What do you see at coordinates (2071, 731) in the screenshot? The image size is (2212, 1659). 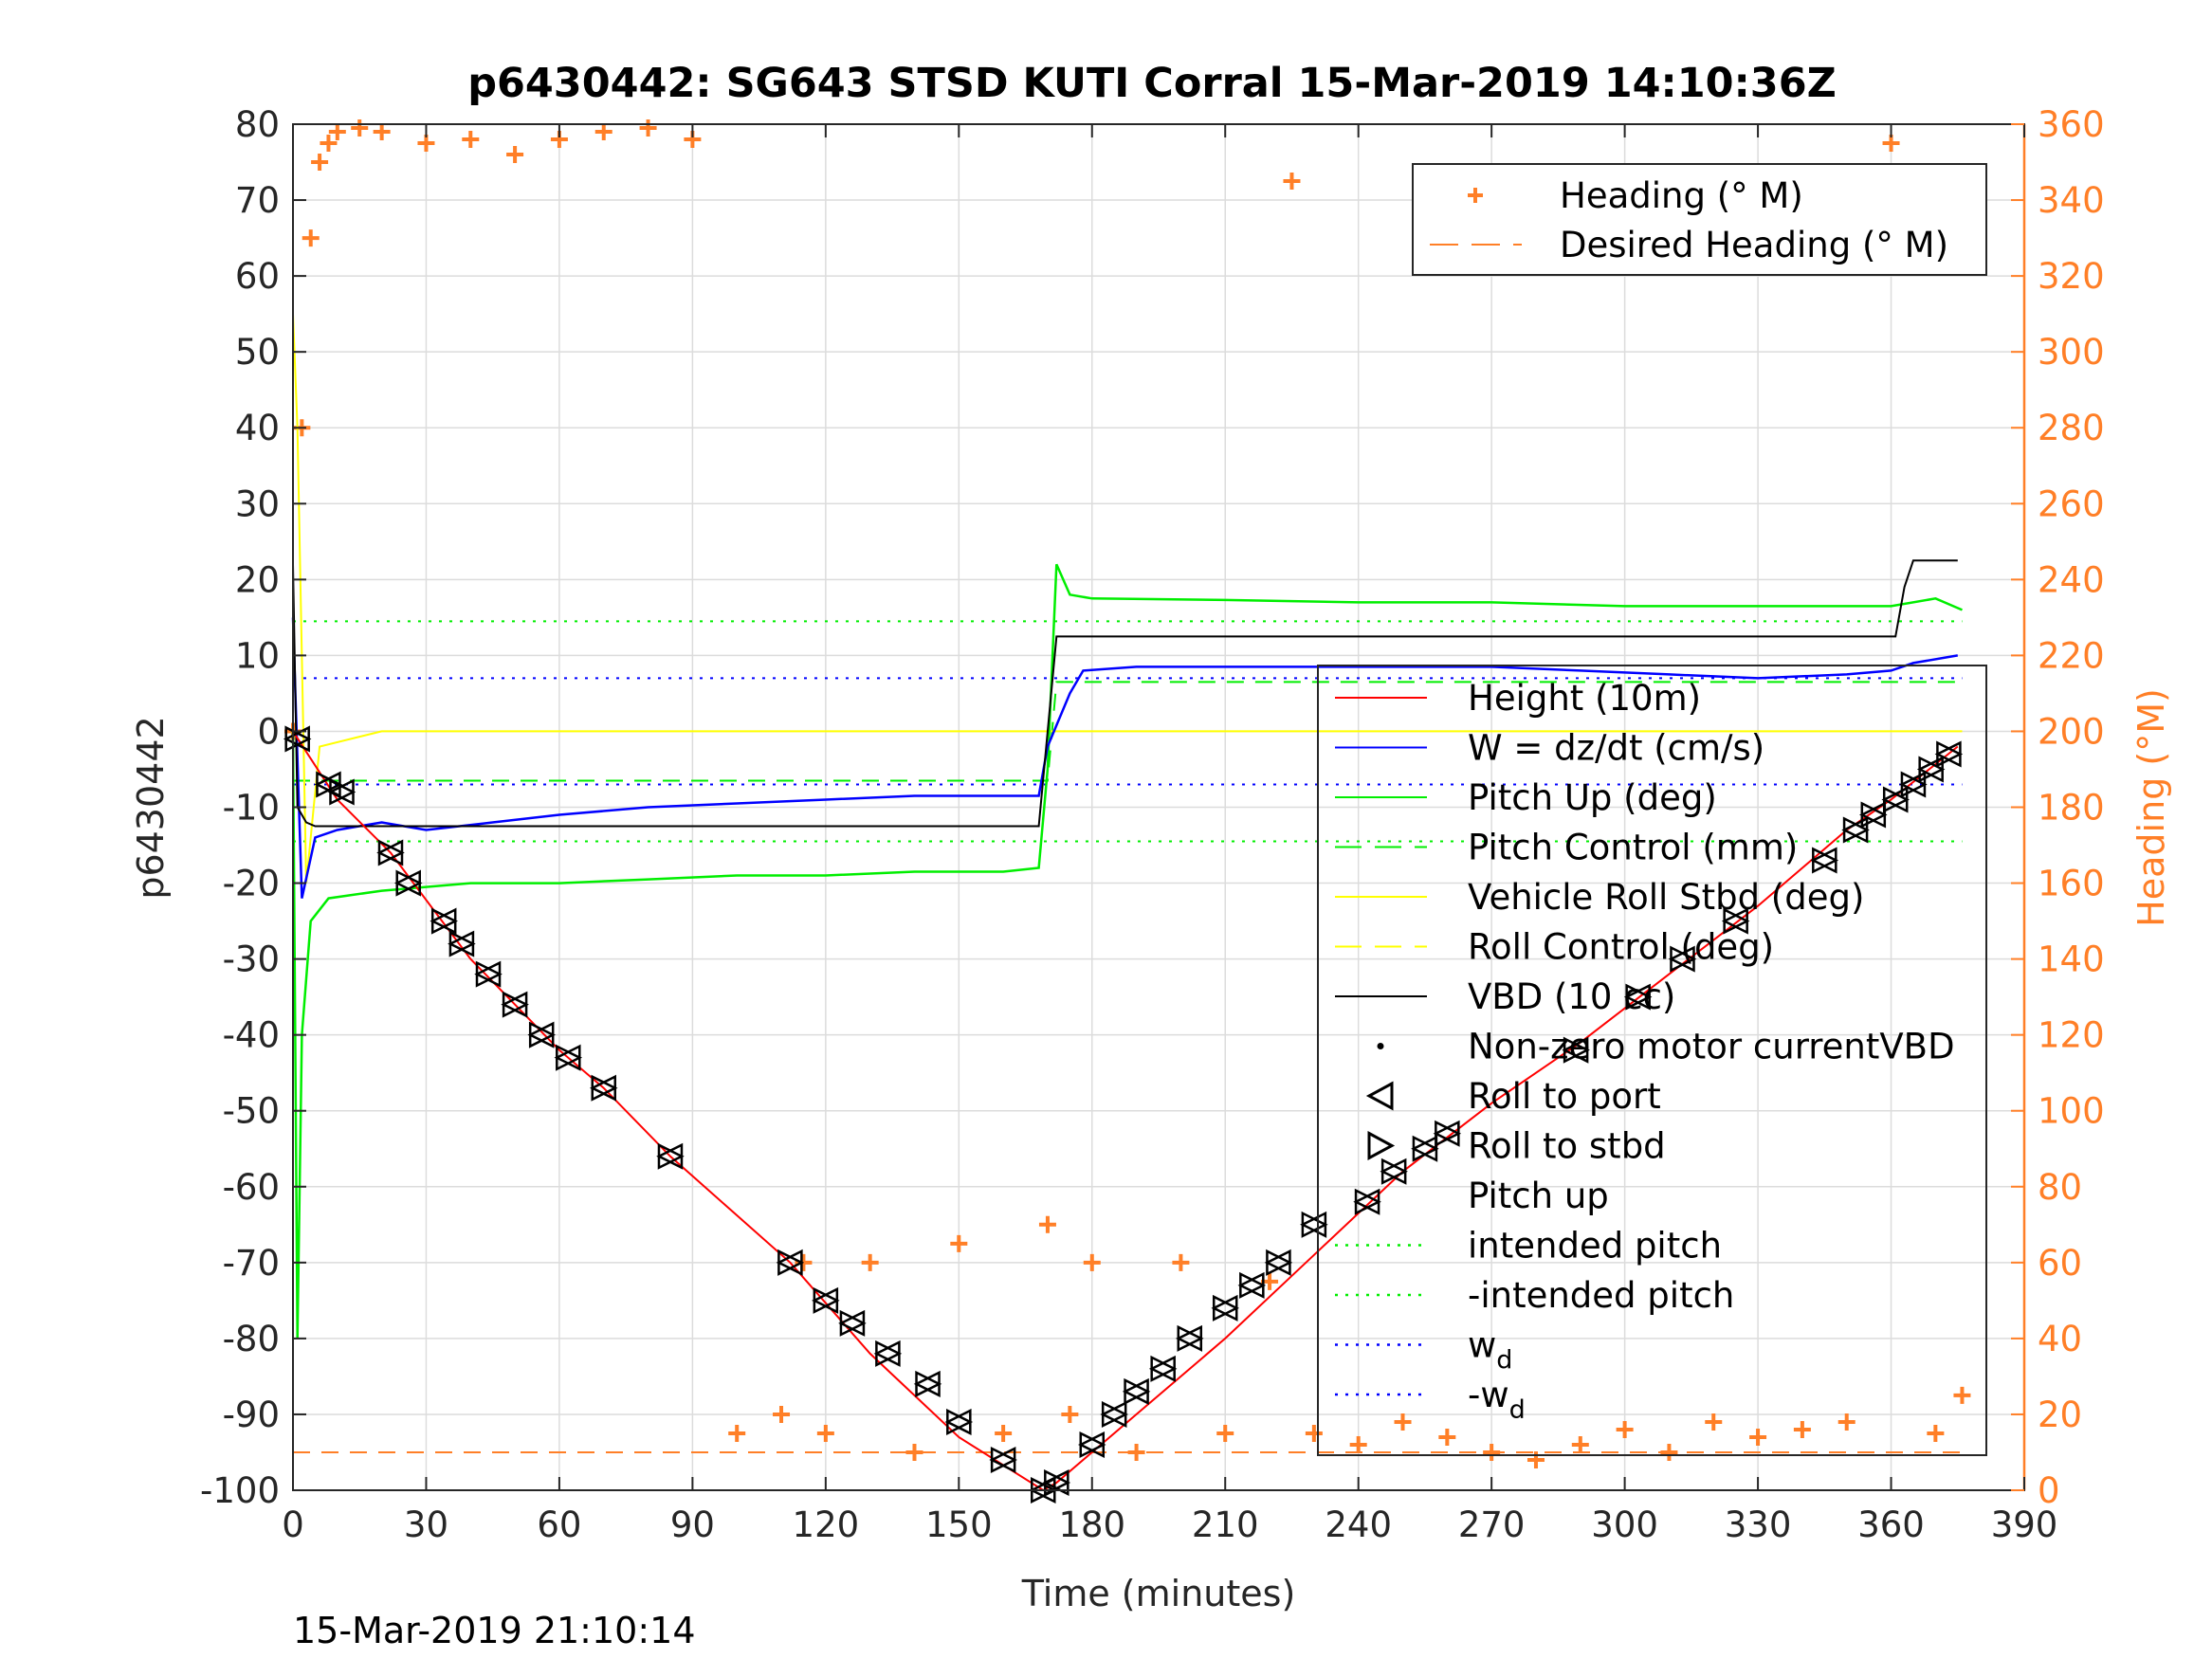 I see `y2-tick-label: 200` at bounding box center [2071, 731].